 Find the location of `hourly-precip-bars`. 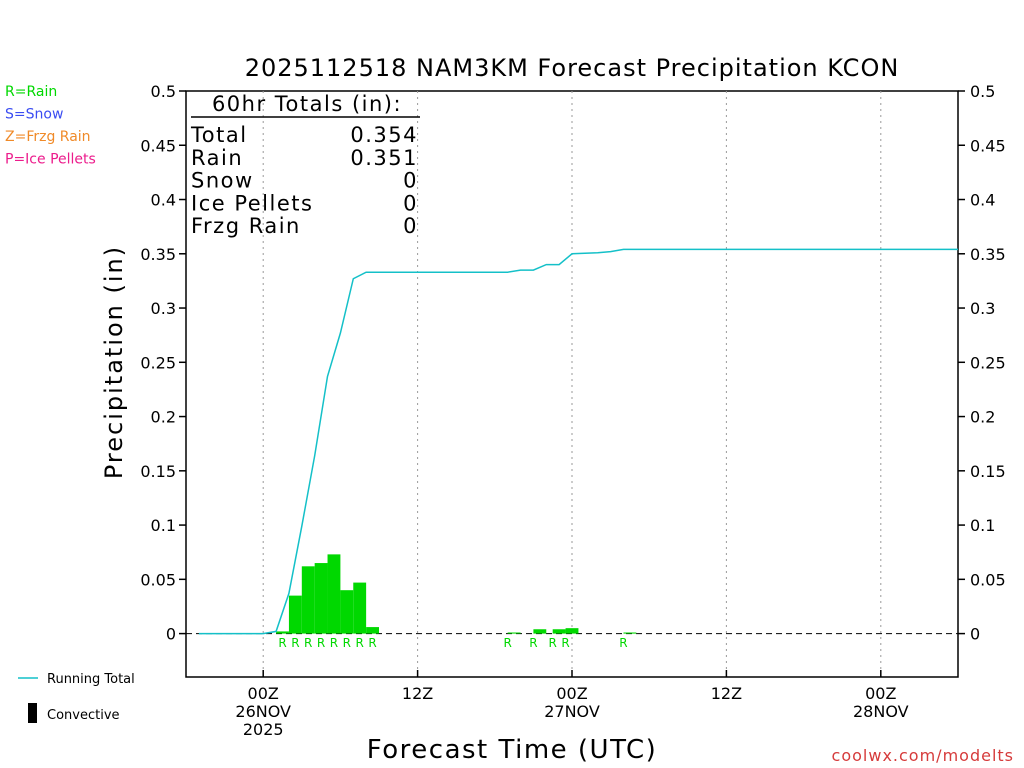

hourly-precip-bars is located at coordinates (456, 594).